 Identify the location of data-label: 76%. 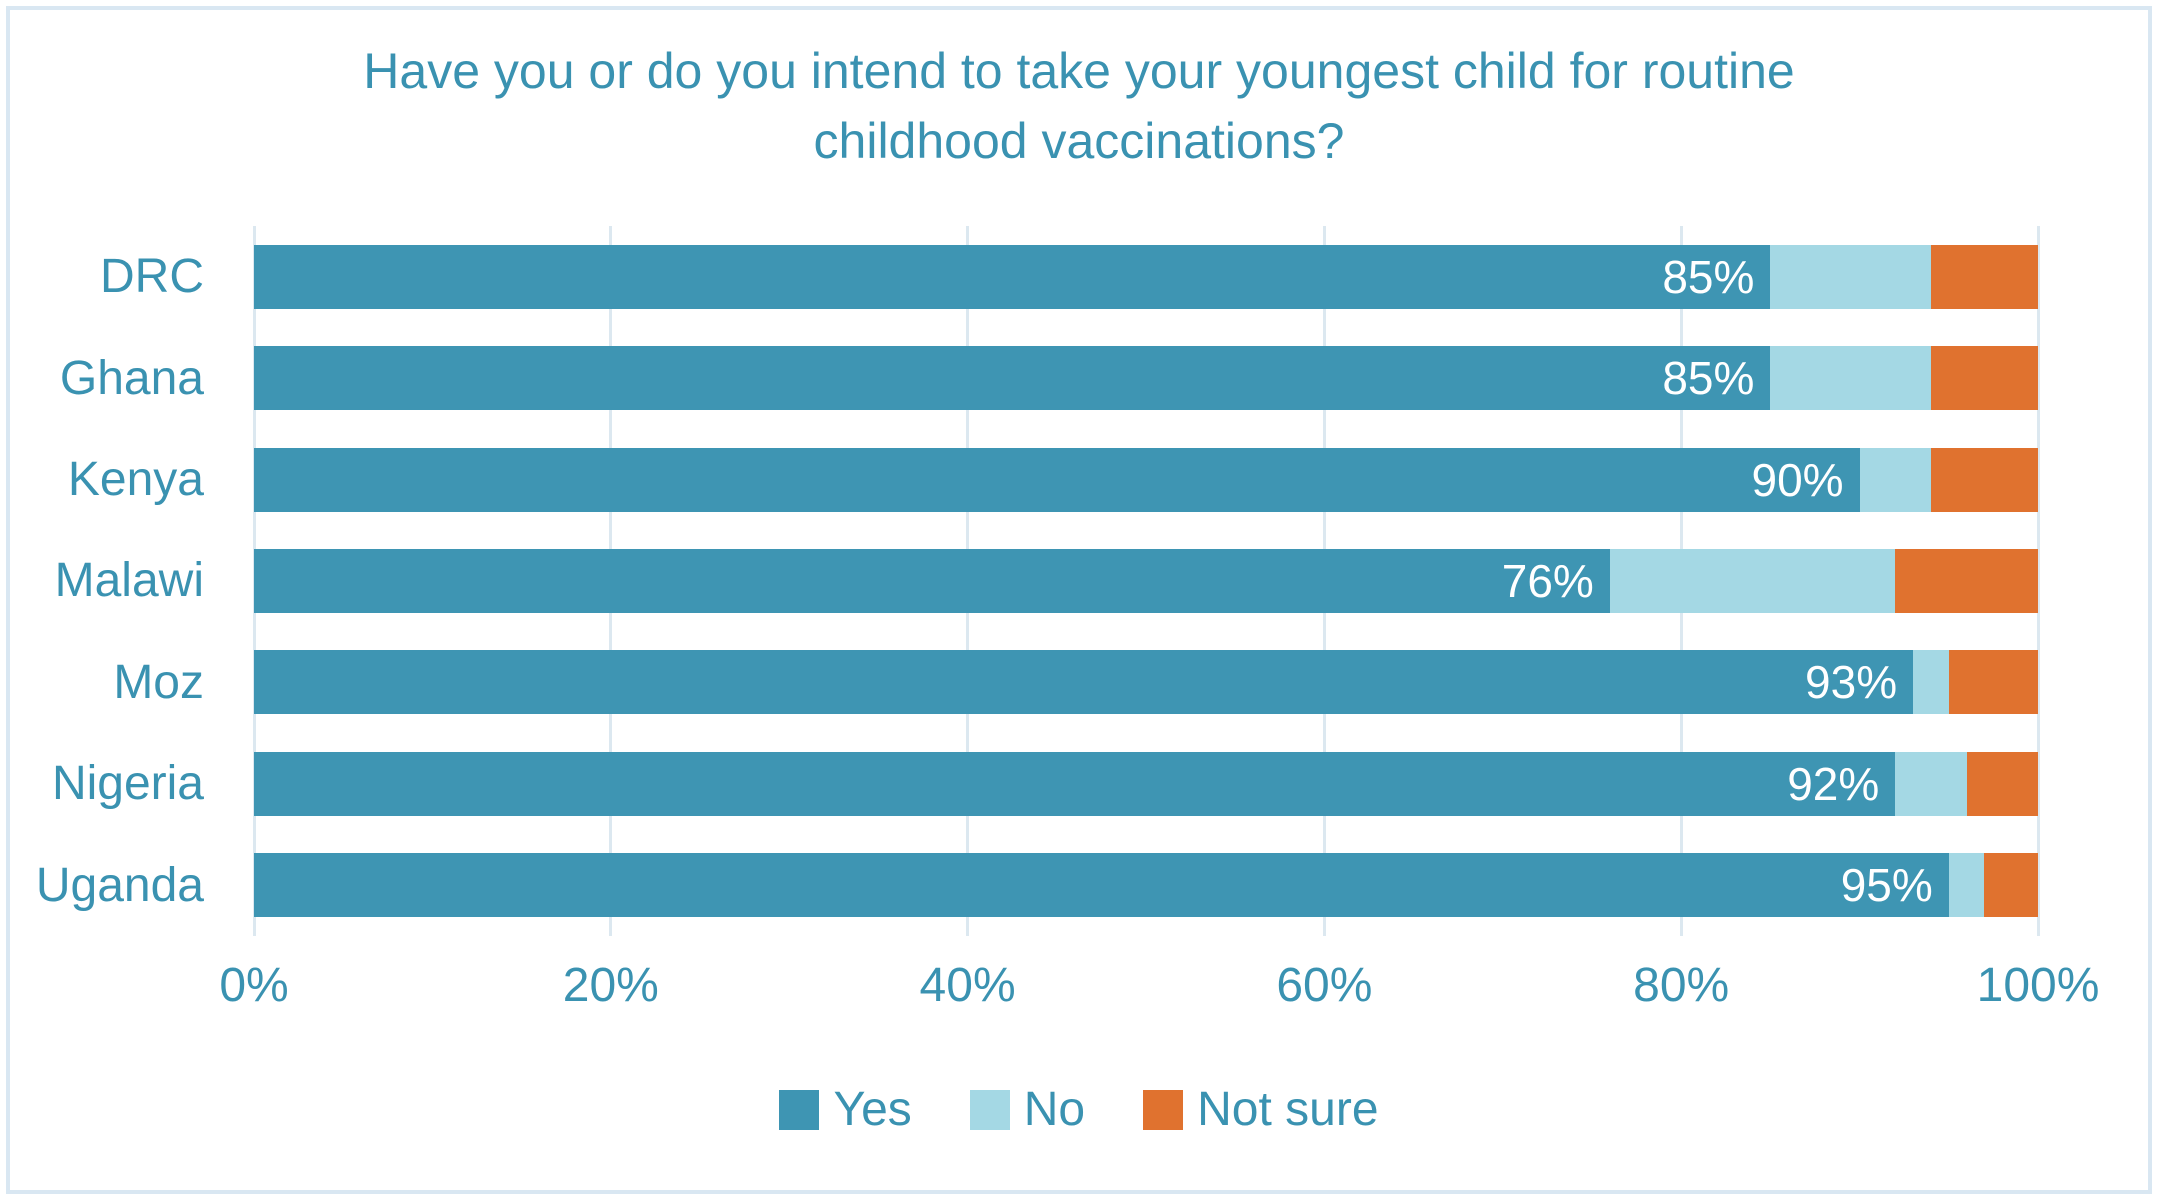
(1547, 580).